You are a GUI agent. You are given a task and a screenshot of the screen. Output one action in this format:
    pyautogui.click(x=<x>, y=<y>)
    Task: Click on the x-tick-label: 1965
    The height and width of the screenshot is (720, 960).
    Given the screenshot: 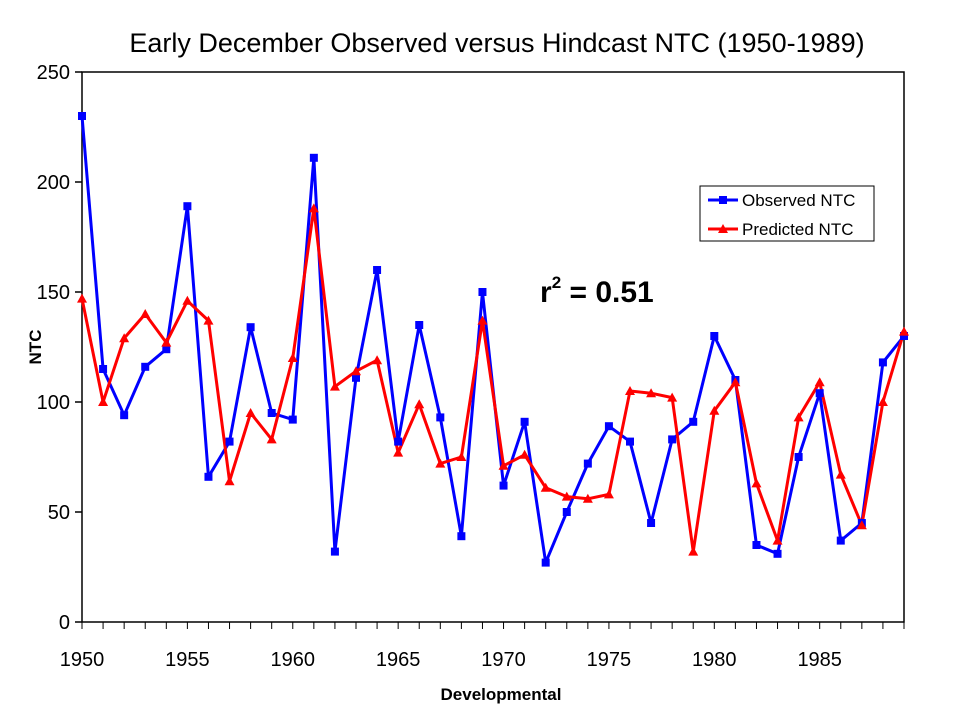 What is the action you would take?
    pyautogui.click(x=398, y=660)
    